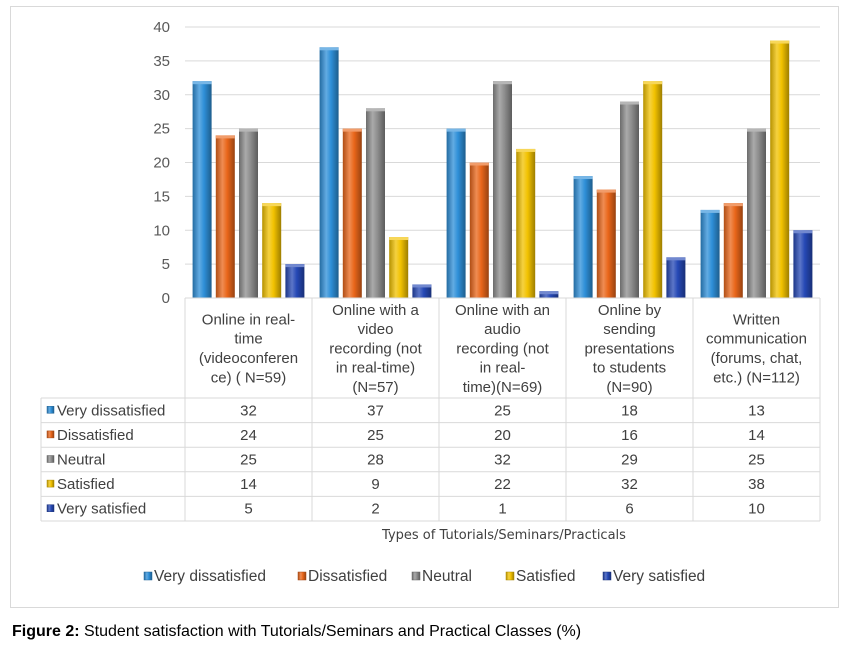 This screenshot has width=843, height=660. Describe the element at coordinates (447, 576) in the screenshot. I see `legend-label: Neutral` at that location.